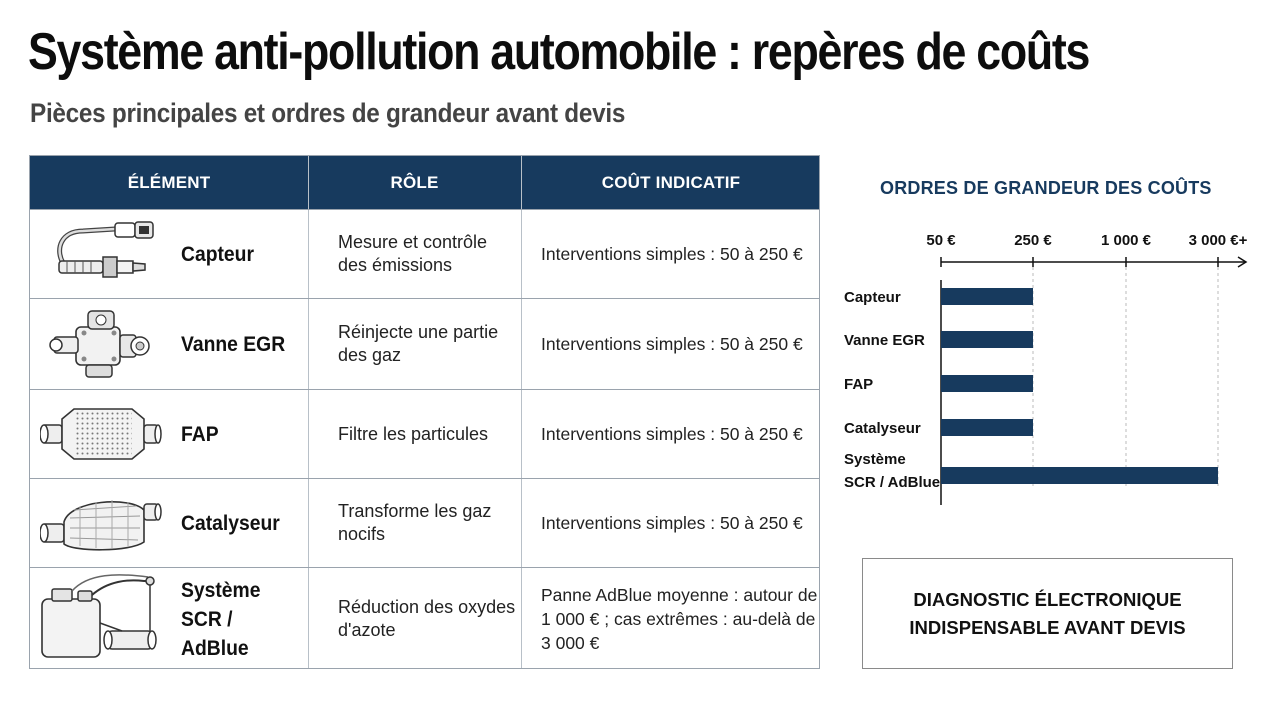  I want to click on row-name: Capteur, so click(218, 254).